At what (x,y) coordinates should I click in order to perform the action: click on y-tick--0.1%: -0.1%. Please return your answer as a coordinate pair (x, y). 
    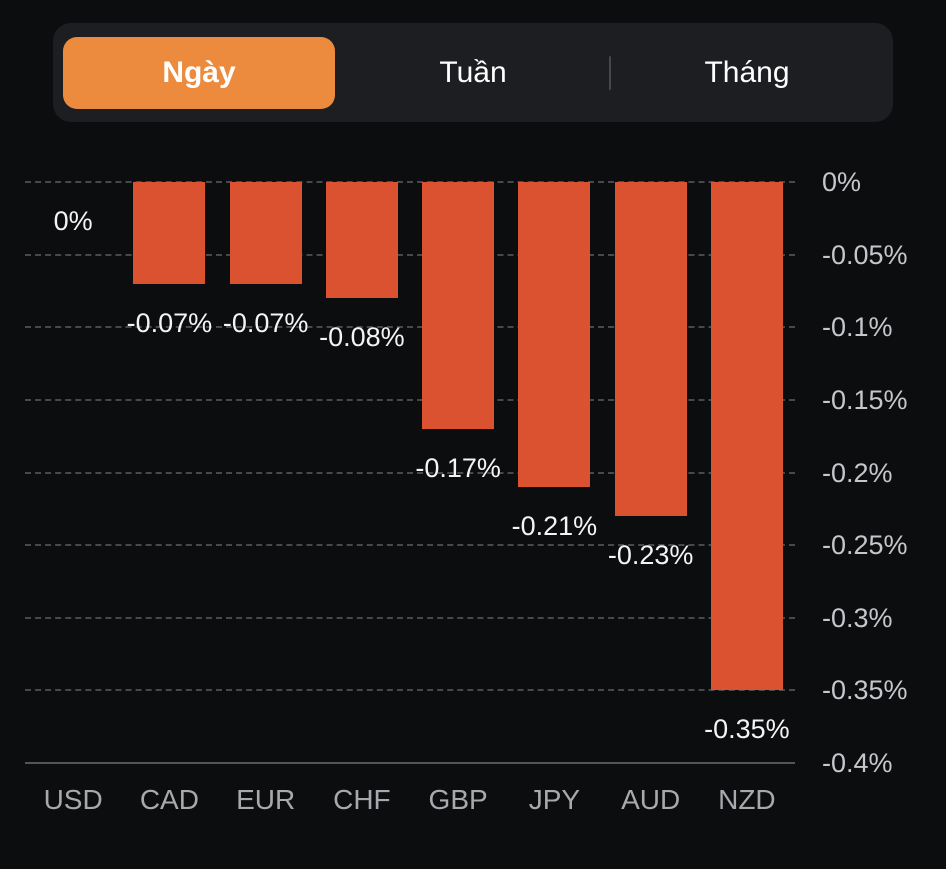
    Looking at the image, I should click on (857, 327).